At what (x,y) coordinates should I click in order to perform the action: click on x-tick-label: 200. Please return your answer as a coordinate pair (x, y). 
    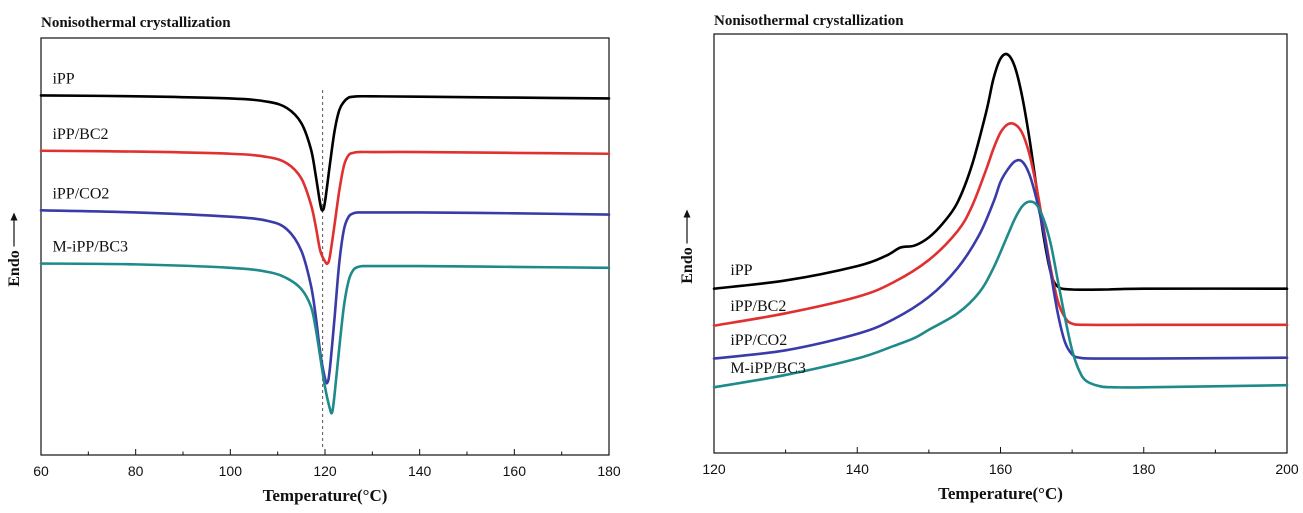
    Looking at the image, I should click on (1287, 469).